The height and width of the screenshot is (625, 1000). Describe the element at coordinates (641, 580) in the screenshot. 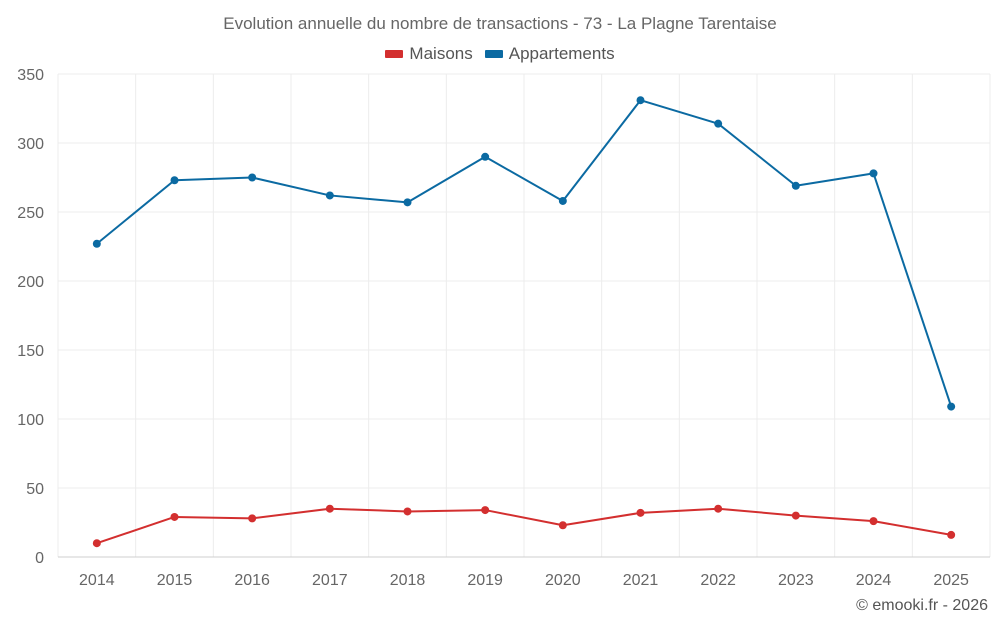

I see `x-tick-label: 2021` at that location.